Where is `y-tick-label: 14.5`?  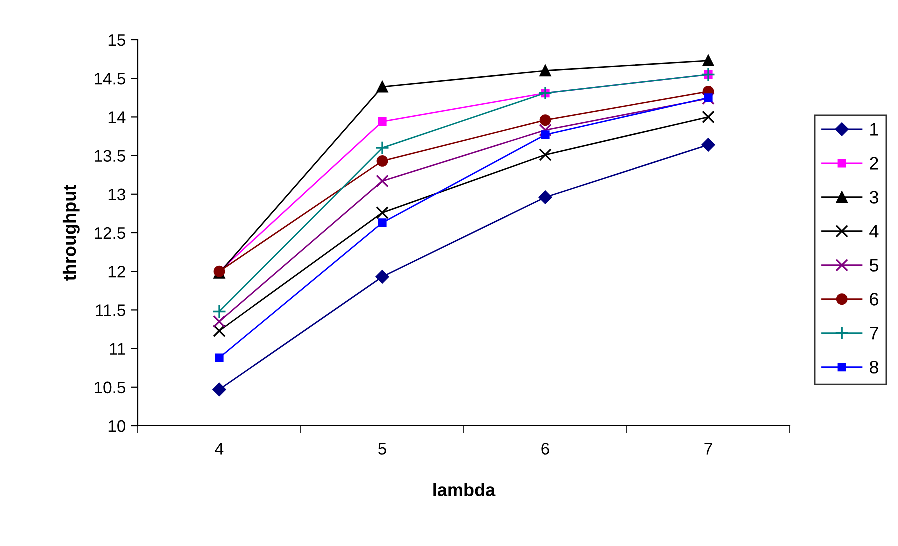 y-tick-label: 14.5 is located at coordinates (110, 79).